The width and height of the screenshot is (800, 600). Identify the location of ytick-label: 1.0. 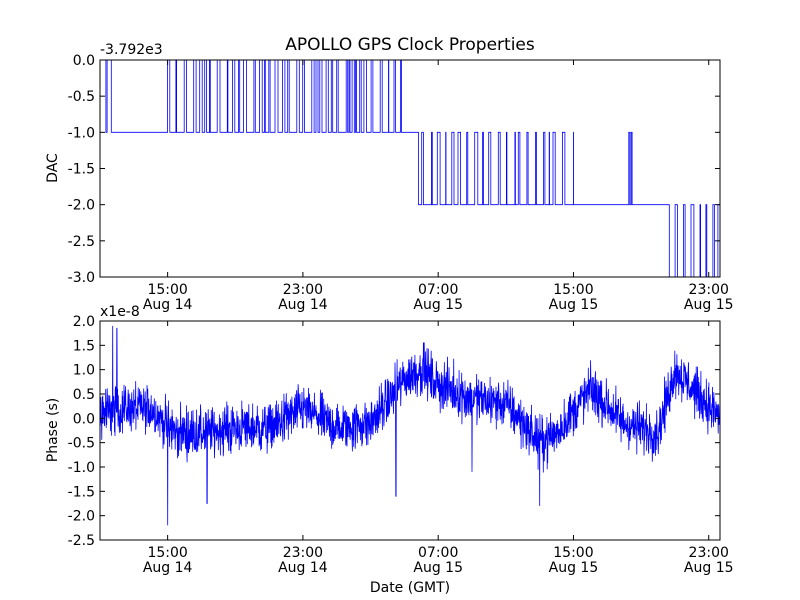
(84, 371).